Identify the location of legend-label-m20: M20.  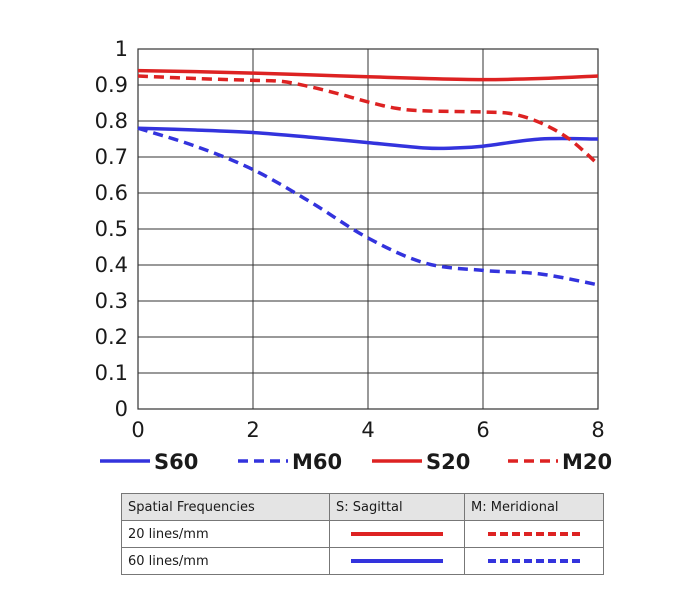
(587, 462).